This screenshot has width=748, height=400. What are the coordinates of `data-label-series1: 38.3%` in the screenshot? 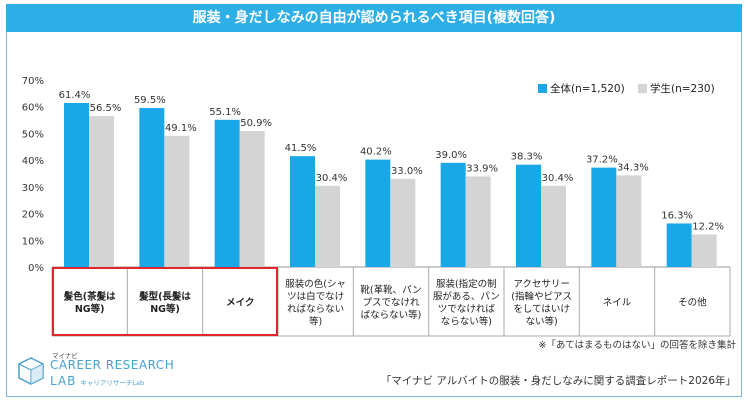 It's located at (527, 157).